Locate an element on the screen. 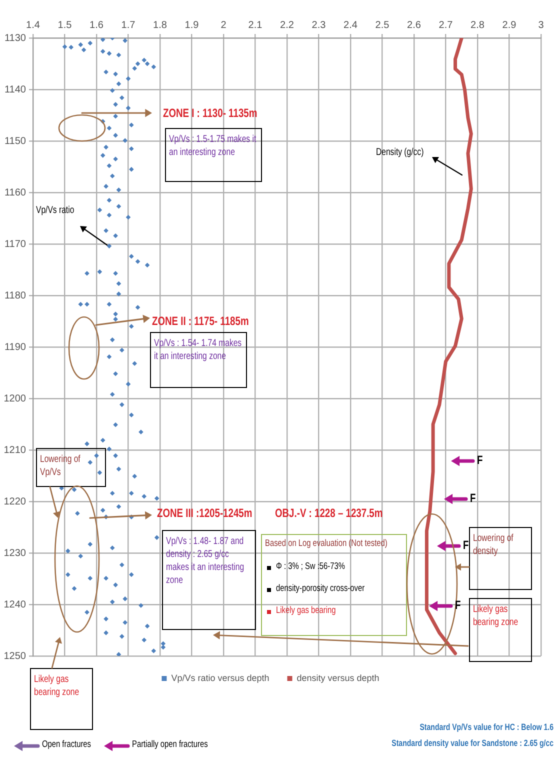 The image size is (556, 765). x-tick-label: 1.4 is located at coordinates (33, 25).